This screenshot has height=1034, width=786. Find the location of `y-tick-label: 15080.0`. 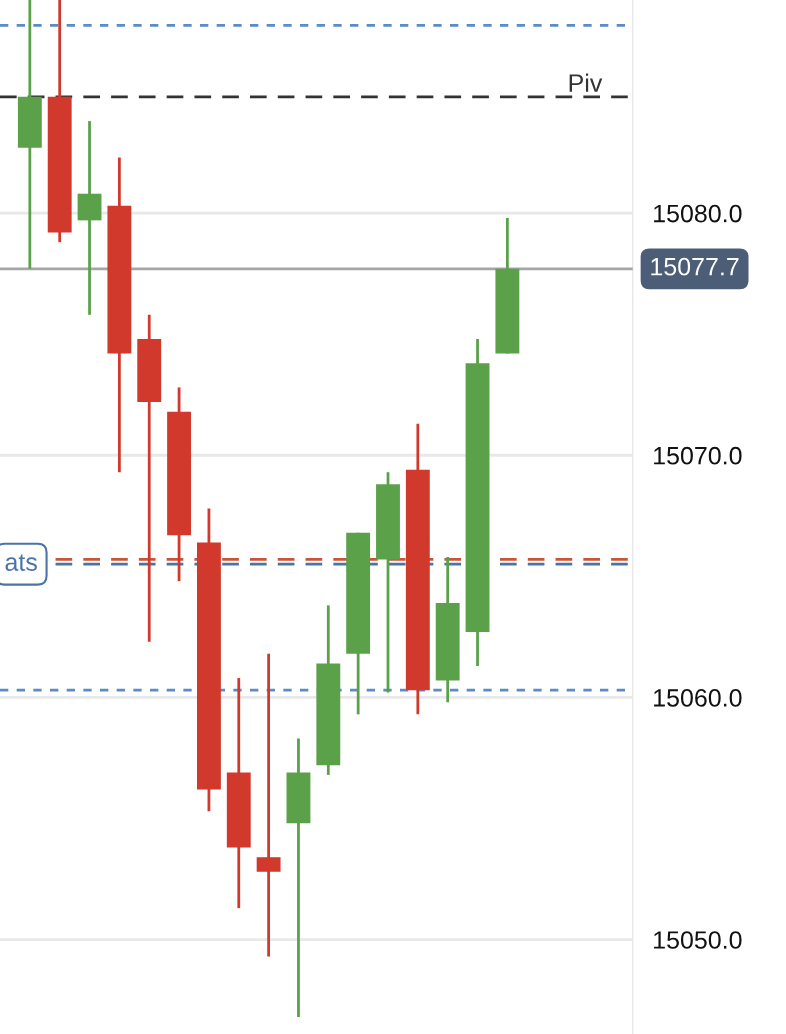

y-tick-label: 15080.0 is located at coordinates (698, 213).